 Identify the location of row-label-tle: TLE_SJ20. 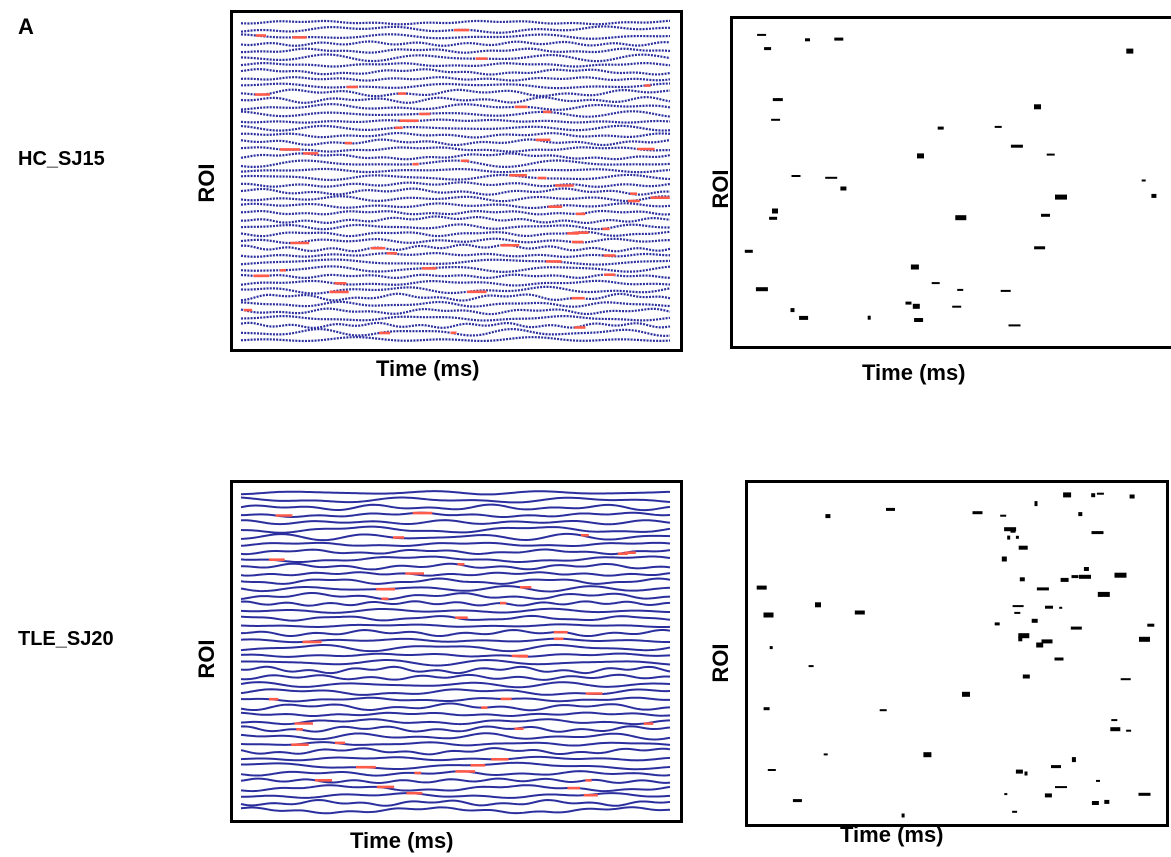
(66, 639).